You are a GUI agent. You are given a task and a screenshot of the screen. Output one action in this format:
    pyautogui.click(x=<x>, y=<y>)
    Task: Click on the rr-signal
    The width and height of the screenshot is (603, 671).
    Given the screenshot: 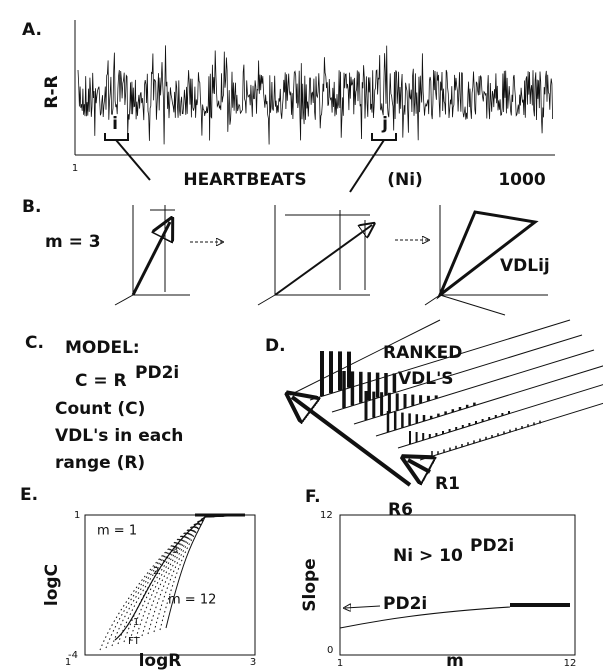 What is the action you would take?
    pyautogui.click(x=315, y=95)
    